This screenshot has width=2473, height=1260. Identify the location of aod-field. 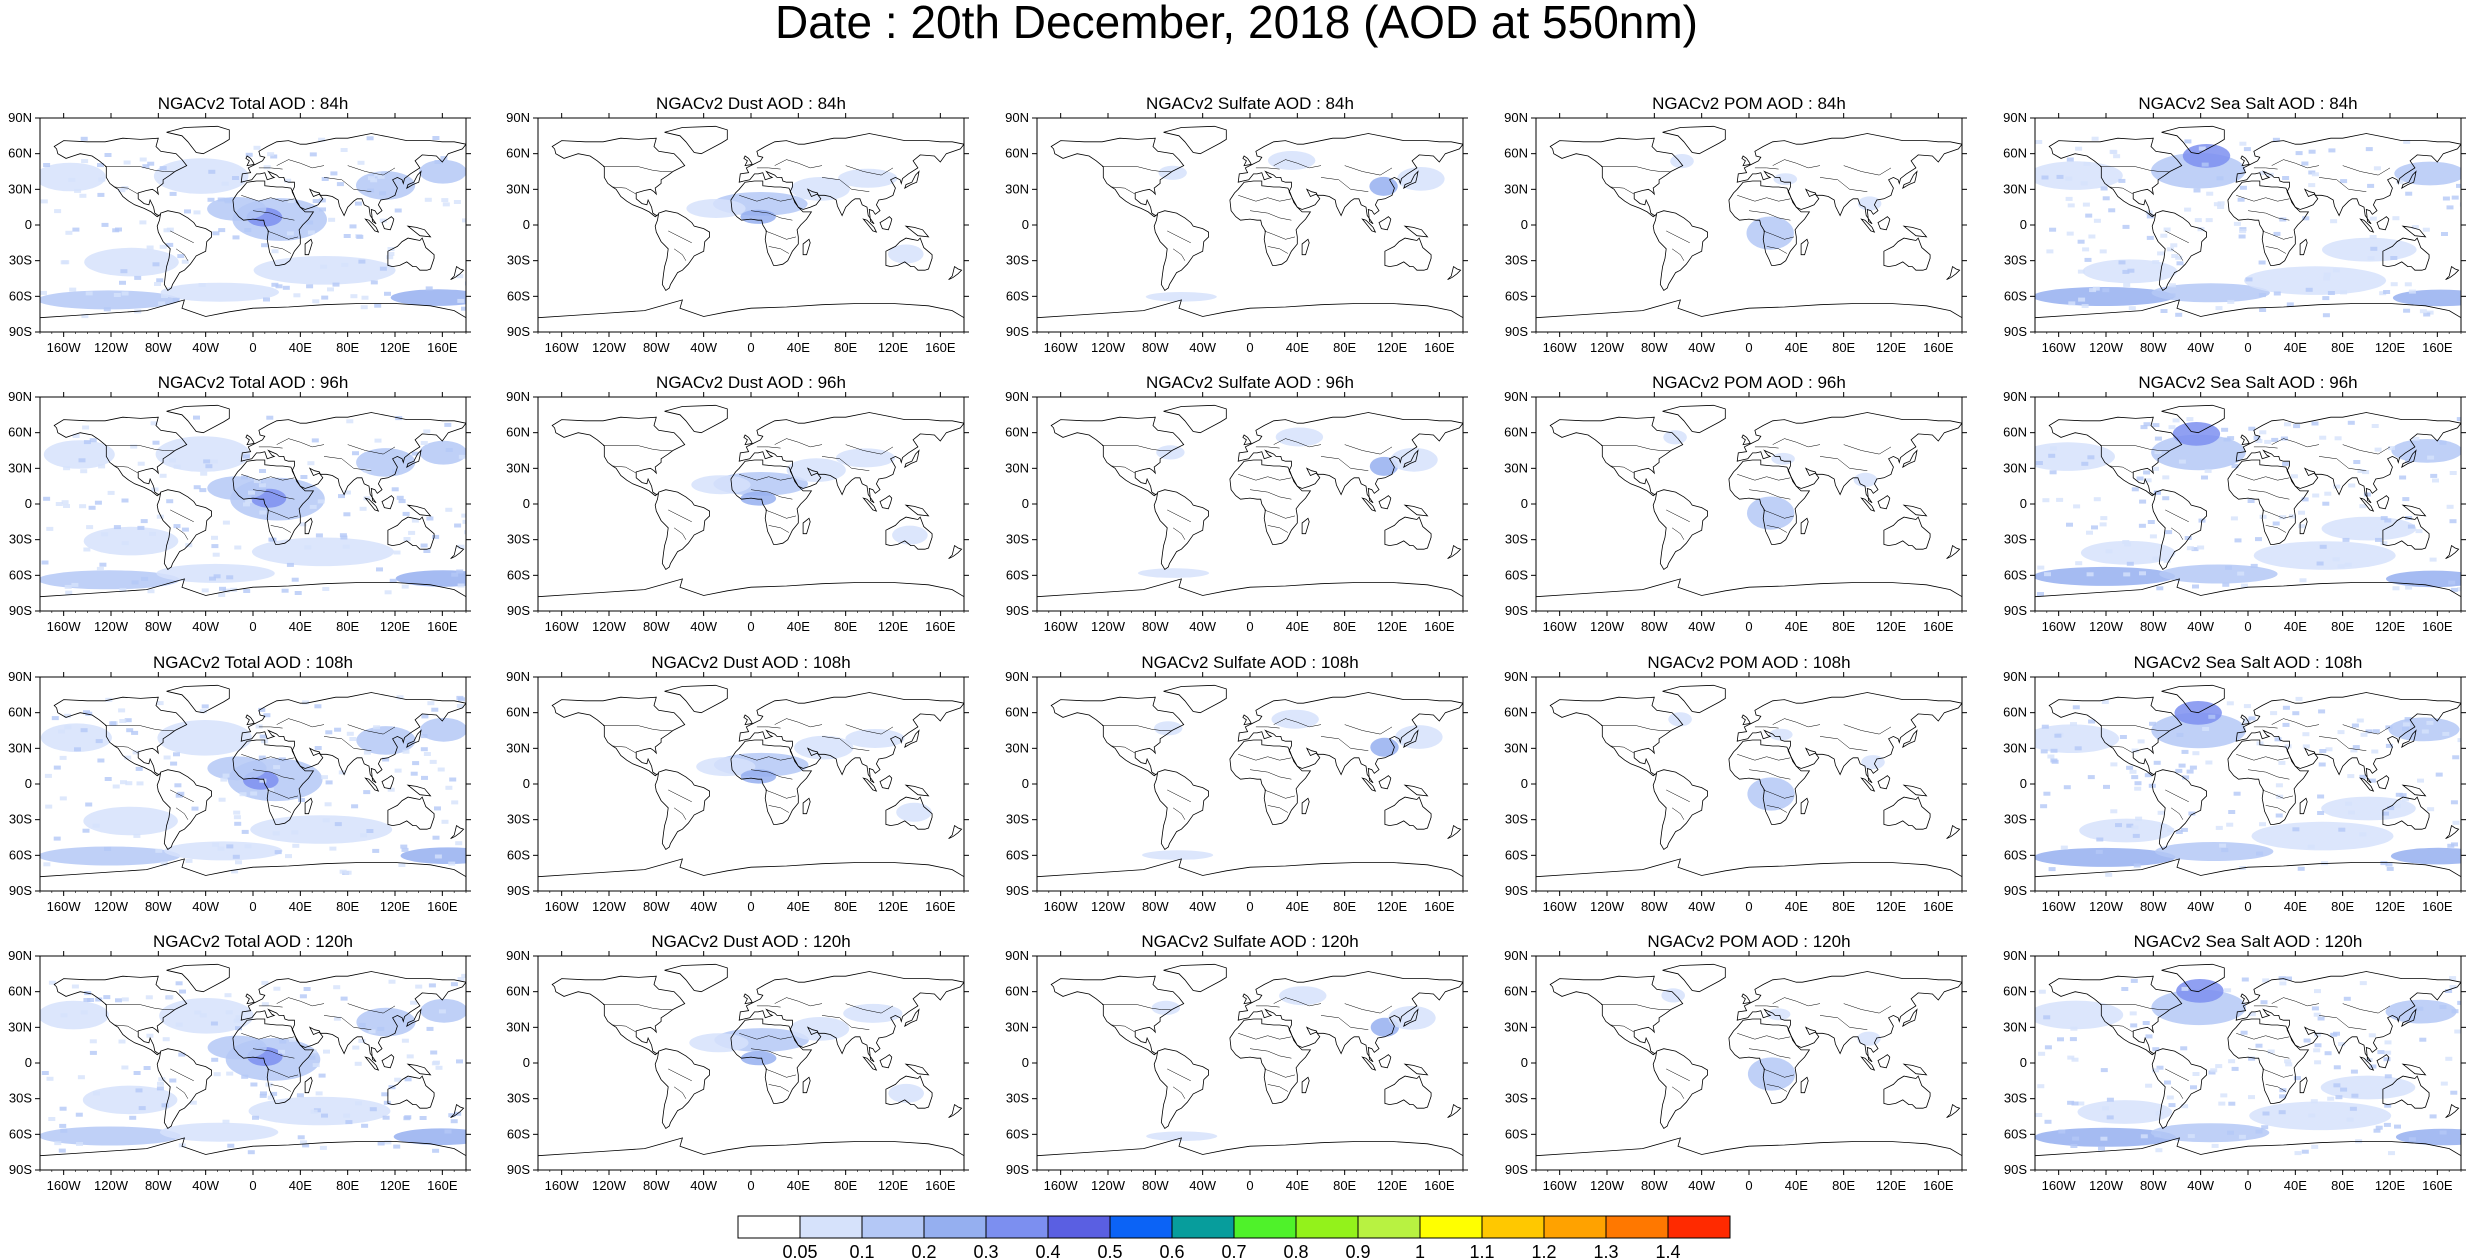
(253, 1064).